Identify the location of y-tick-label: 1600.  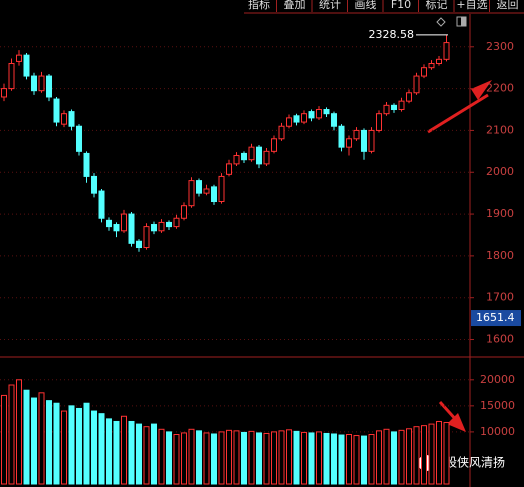
(500, 339).